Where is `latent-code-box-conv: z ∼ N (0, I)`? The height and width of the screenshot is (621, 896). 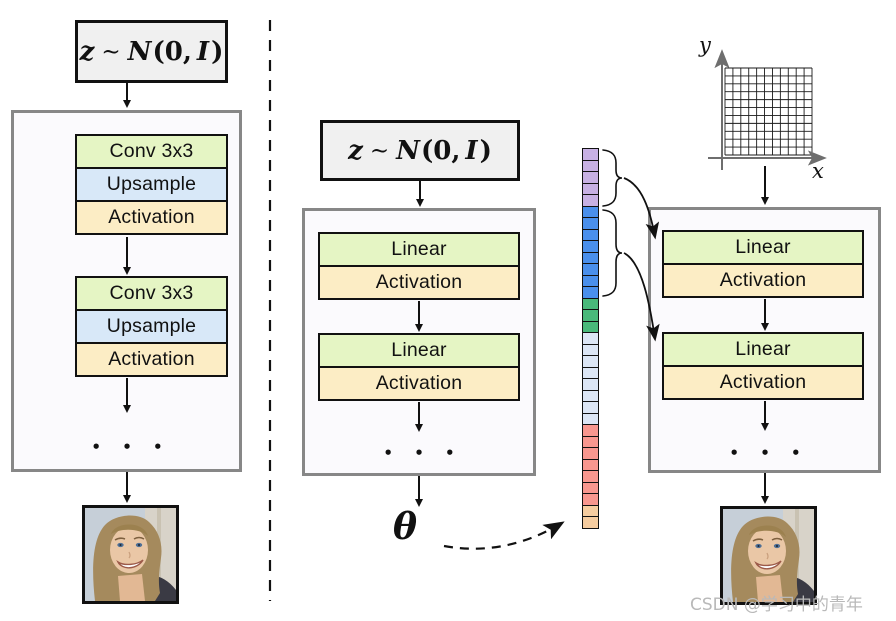 latent-code-box-conv: z ∼ N (0, I) is located at coordinates (151, 51).